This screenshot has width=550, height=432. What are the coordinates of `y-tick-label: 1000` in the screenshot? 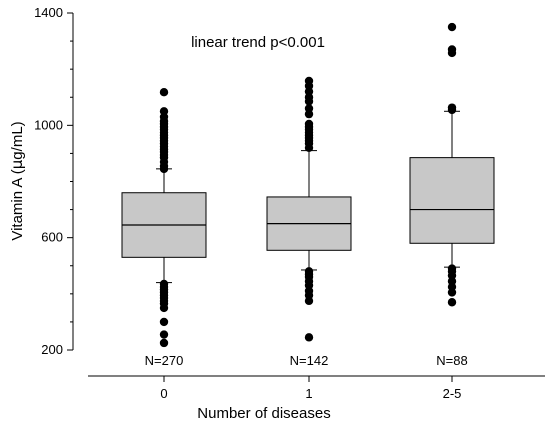 It's located at (48, 124).